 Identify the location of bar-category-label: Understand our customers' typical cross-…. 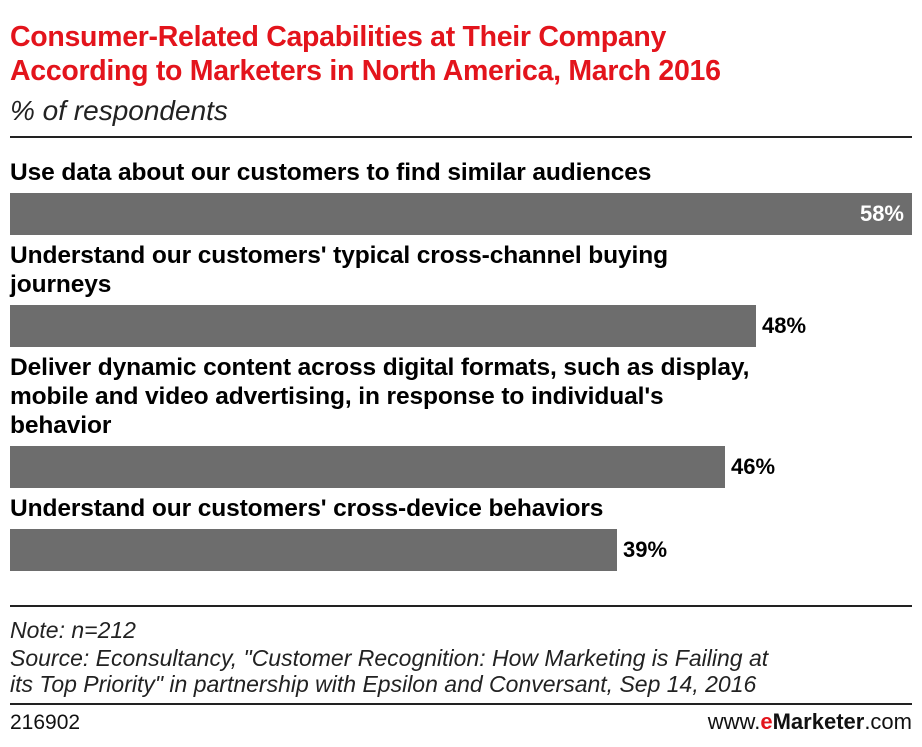
(460, 270).